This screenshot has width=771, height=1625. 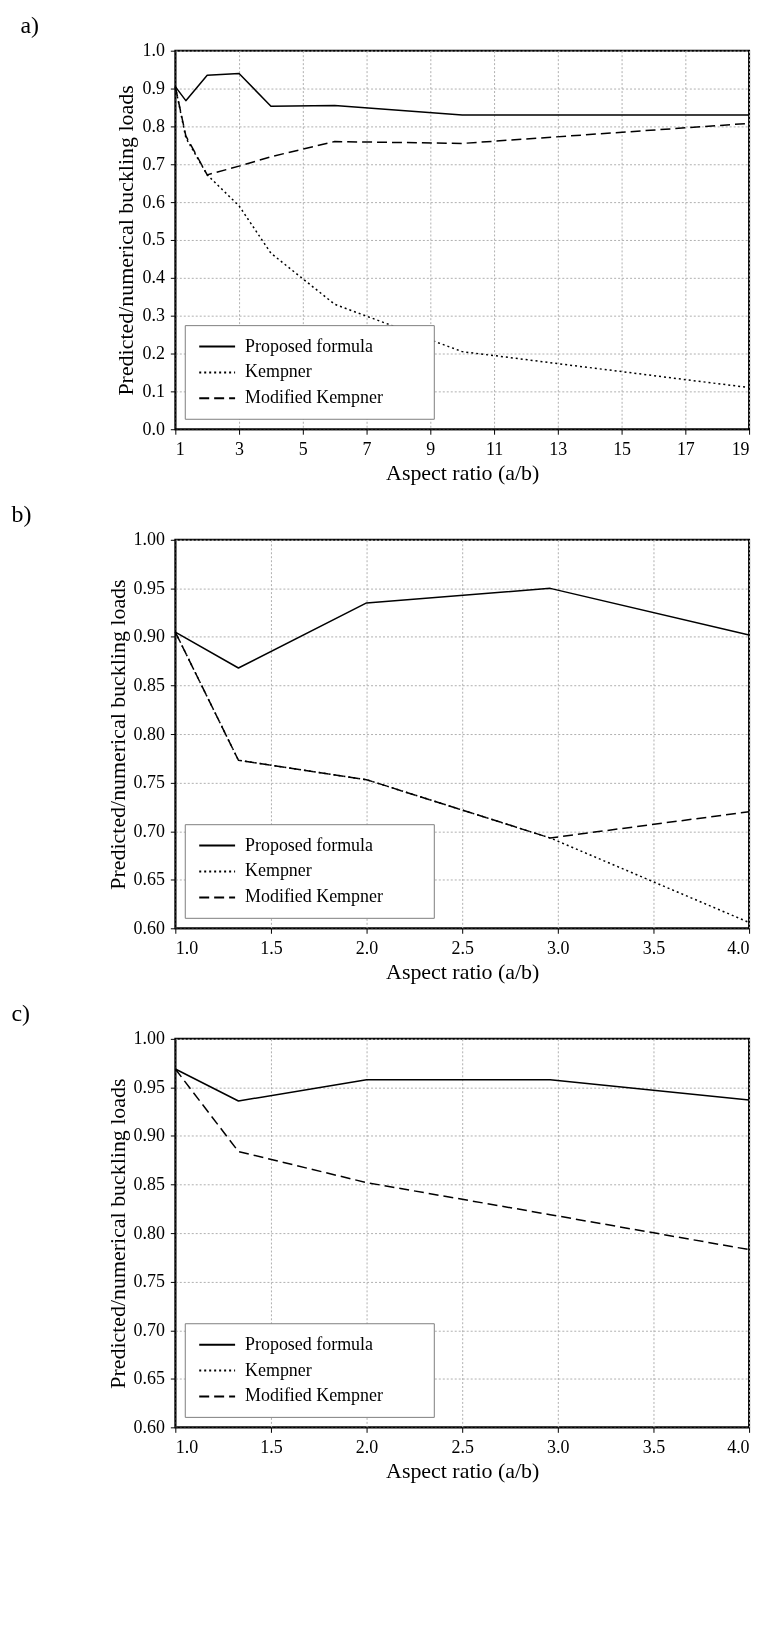 I want to click on y-tick-label: 0.0, so click(x=153, y=428).